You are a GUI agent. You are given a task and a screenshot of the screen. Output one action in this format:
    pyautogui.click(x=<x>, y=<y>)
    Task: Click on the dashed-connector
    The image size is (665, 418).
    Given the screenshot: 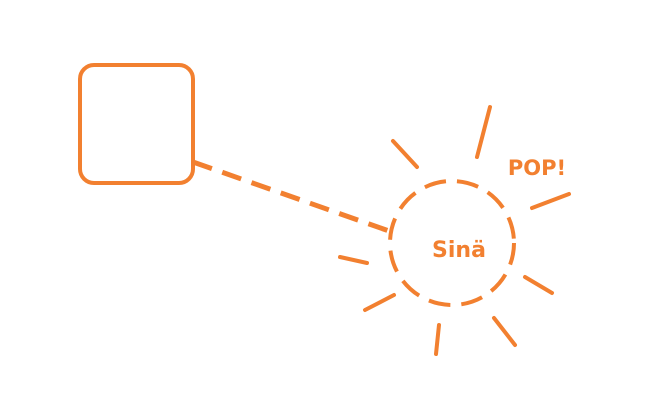 What is the action you would take?
    pyautogui.click(x=291, y=196)
    